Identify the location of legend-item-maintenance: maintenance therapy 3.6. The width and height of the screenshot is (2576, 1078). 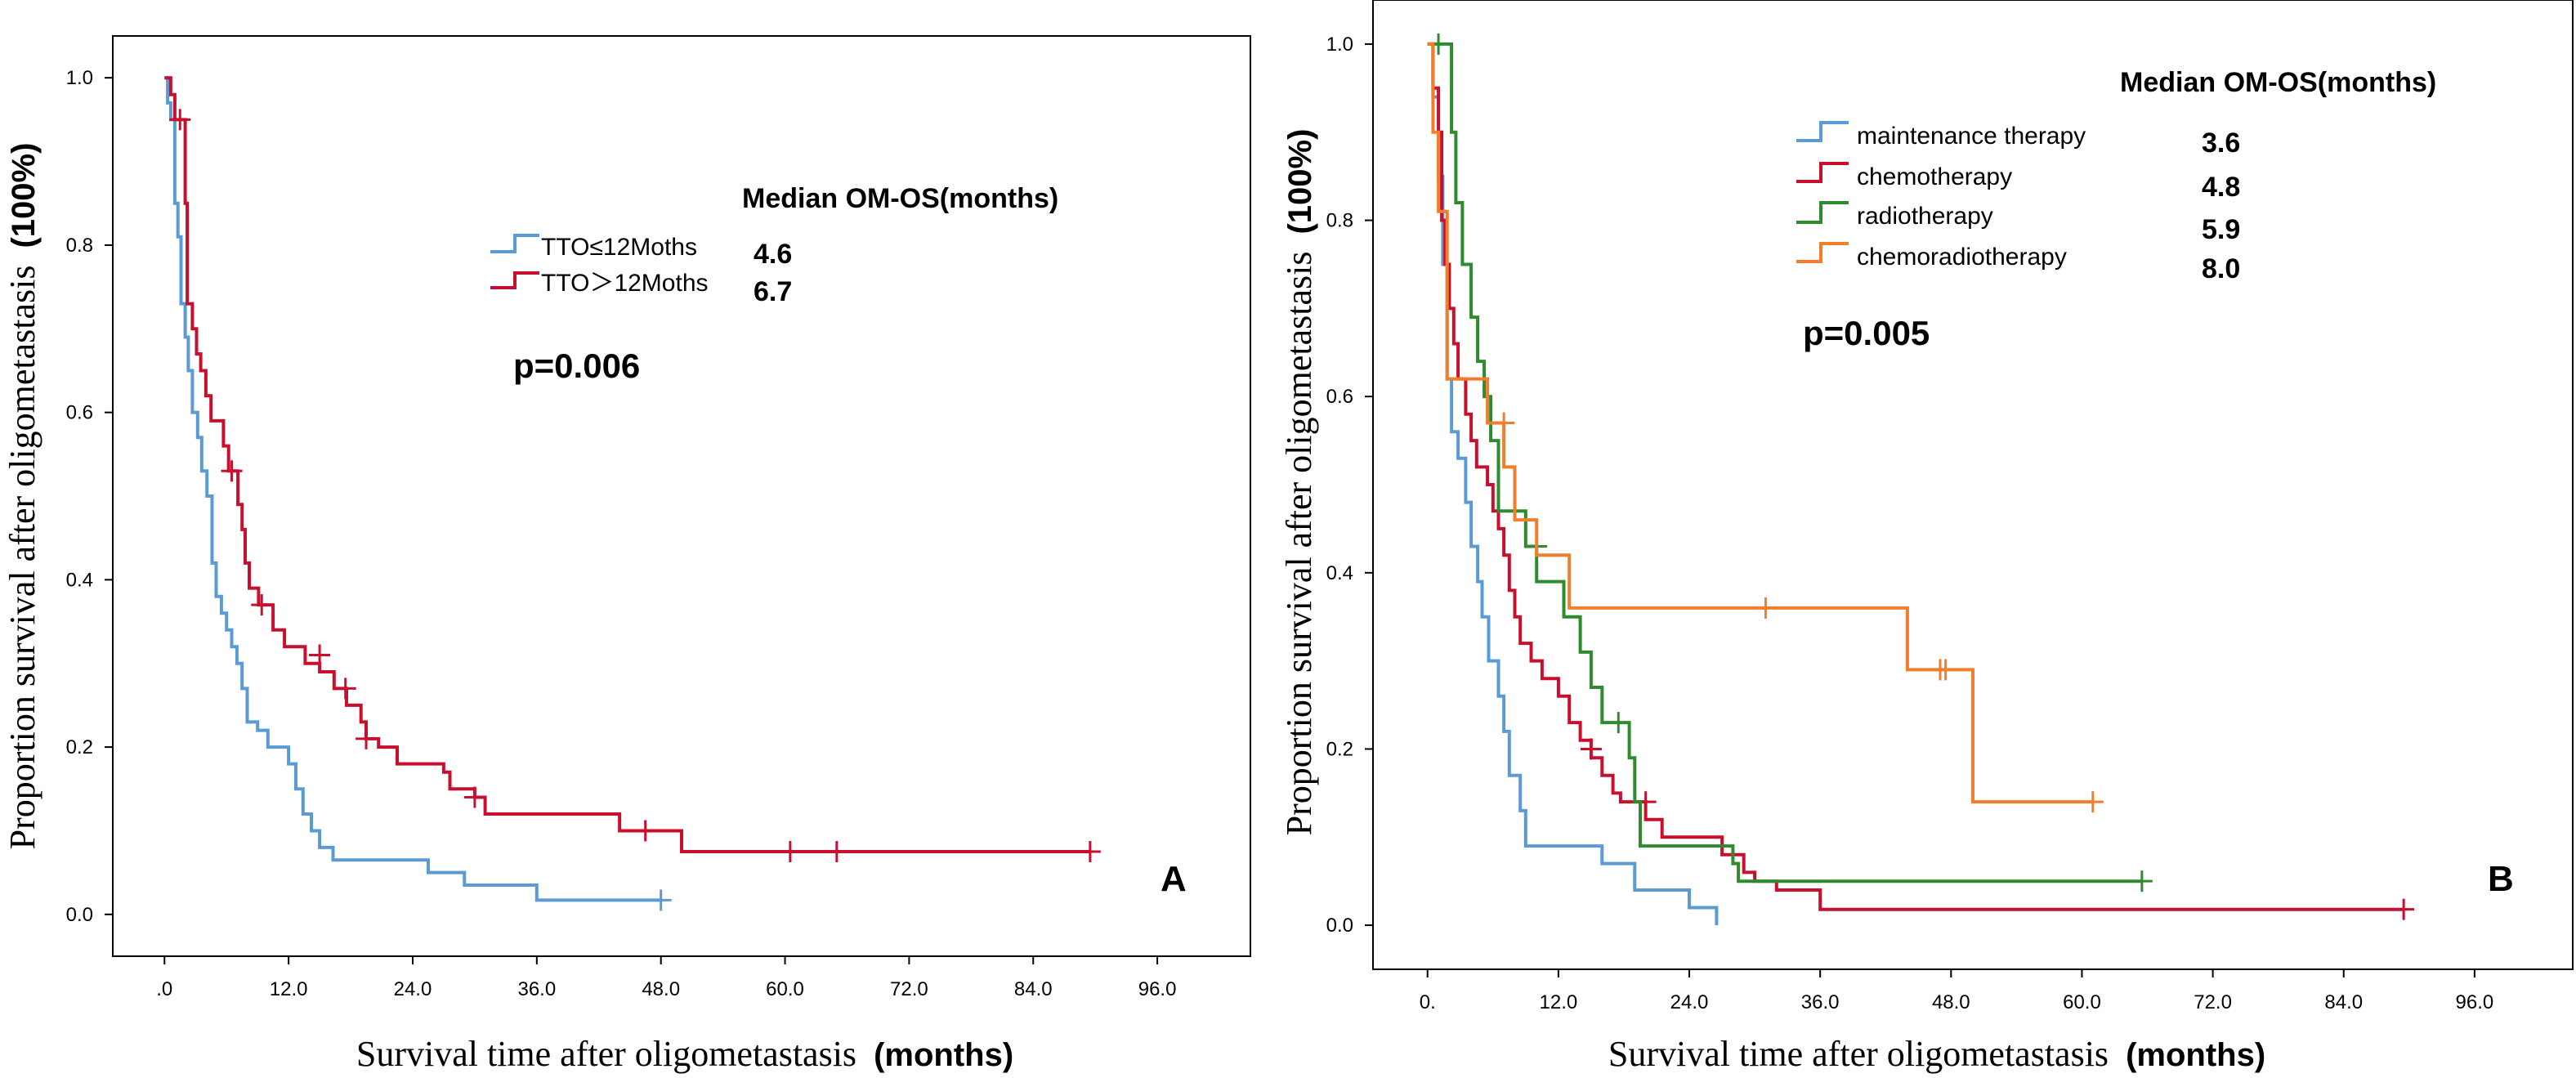
(2018, 140).